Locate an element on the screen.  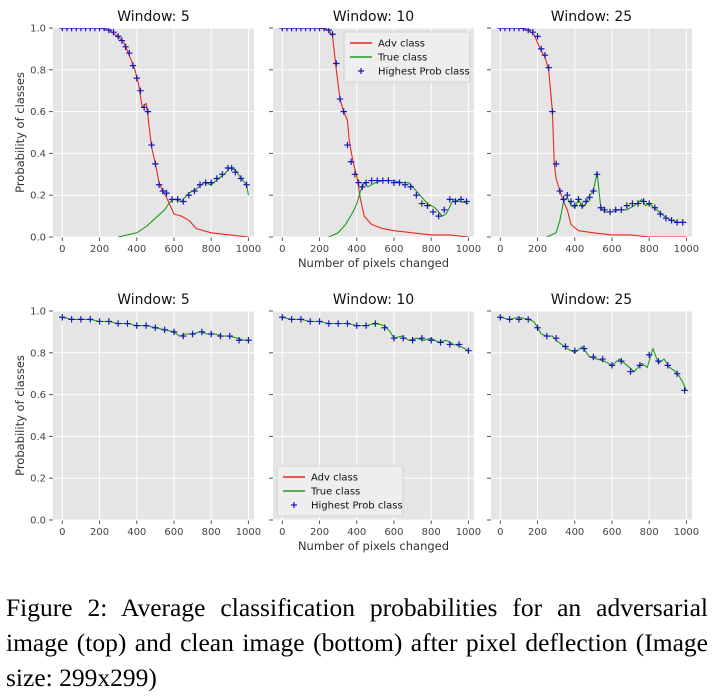
x-axis-label: Number of pixels changed is located at coordinates (373, 546).